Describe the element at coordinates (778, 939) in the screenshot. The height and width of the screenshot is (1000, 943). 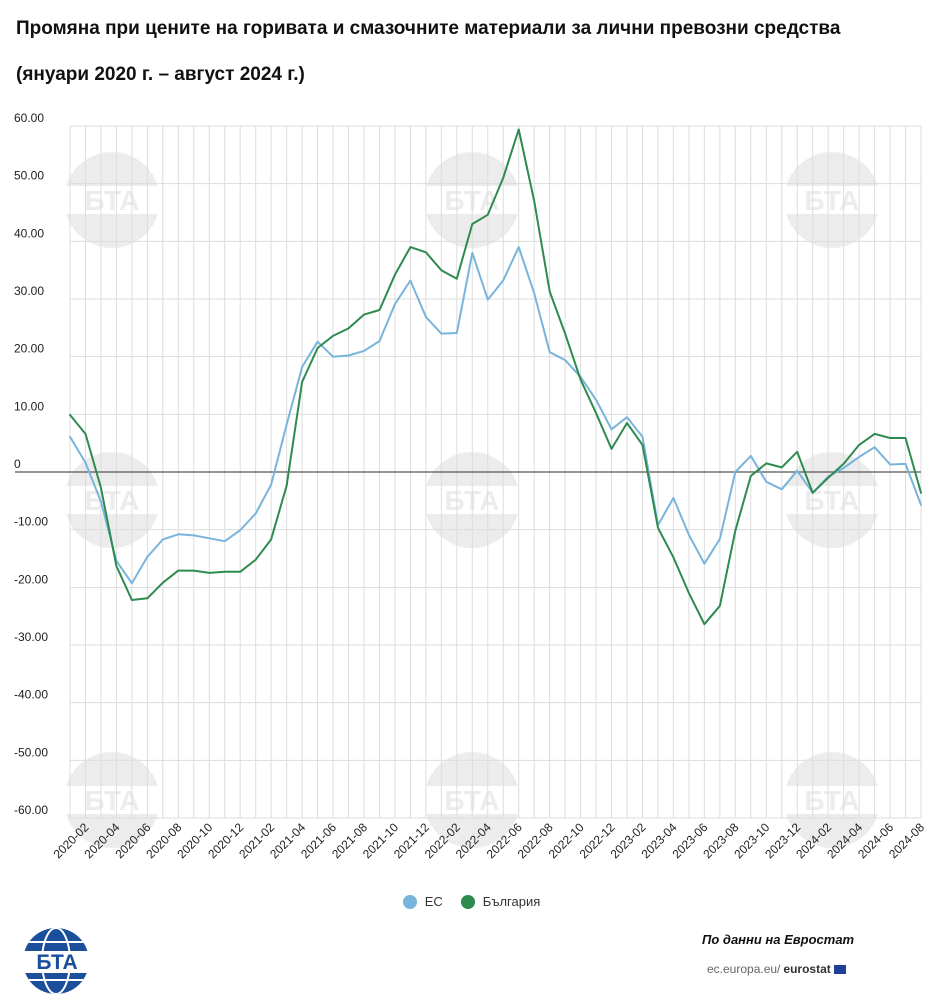
I see `source-note: По данни на Евростат` at that location.